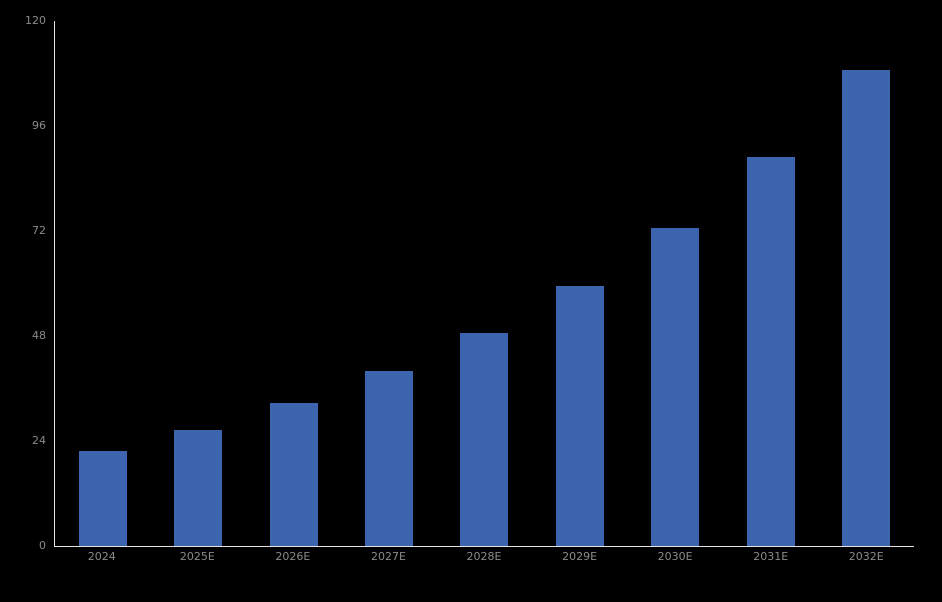 The height and width of the screenshot is (602, 942). I want to click on bar-2032E, so click(866, 307).